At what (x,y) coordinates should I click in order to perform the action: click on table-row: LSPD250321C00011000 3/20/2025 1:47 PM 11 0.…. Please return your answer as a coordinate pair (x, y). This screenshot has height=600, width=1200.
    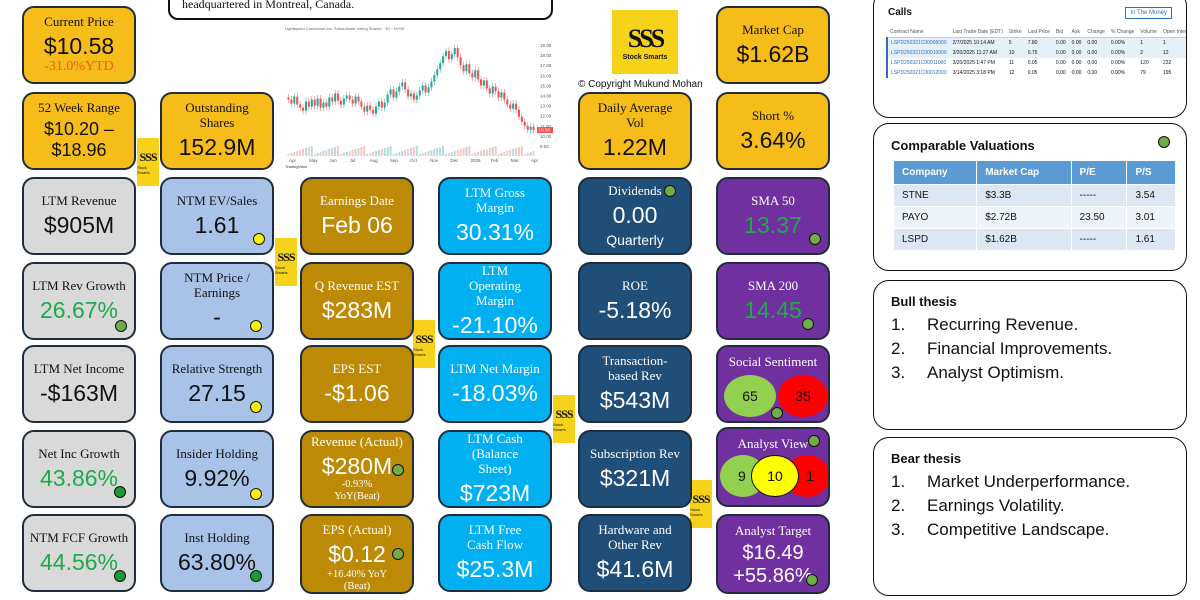
    Looking at the image, I should click on (1036, 63).